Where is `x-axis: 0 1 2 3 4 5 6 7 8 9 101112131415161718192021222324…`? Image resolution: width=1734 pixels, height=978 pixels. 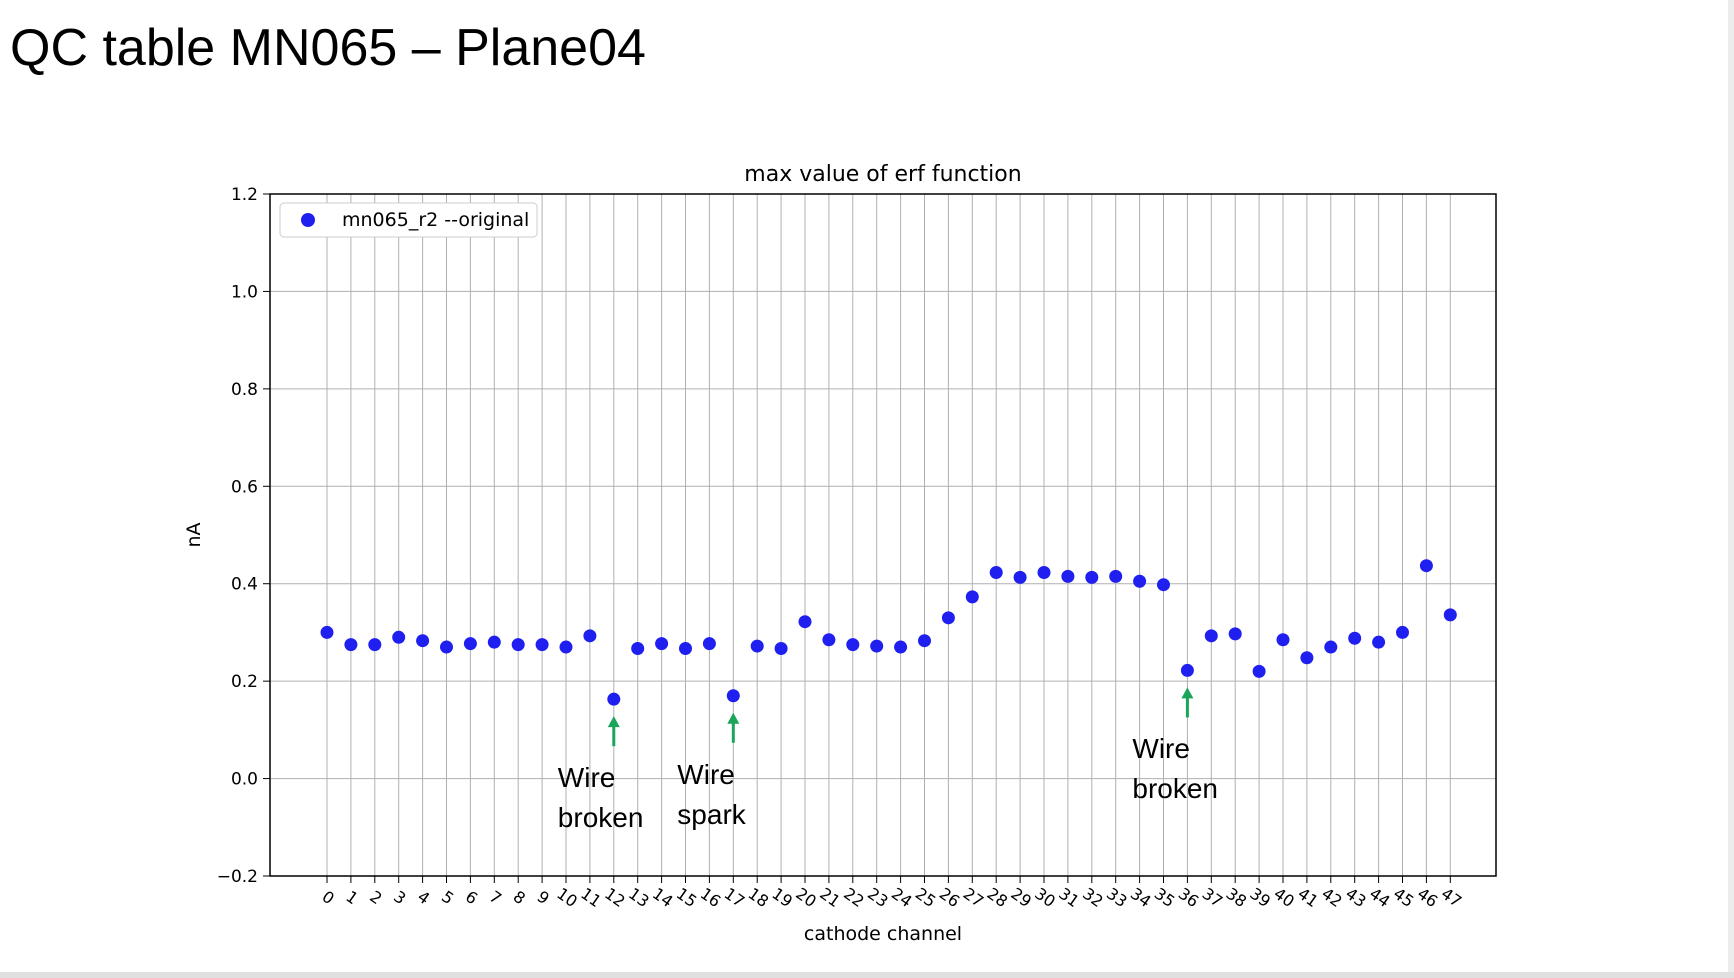
x-axis: 0 1 2 3 4 5 6 7 8 9 101112131415161718192021222324… is located at coordinates (892, 893).